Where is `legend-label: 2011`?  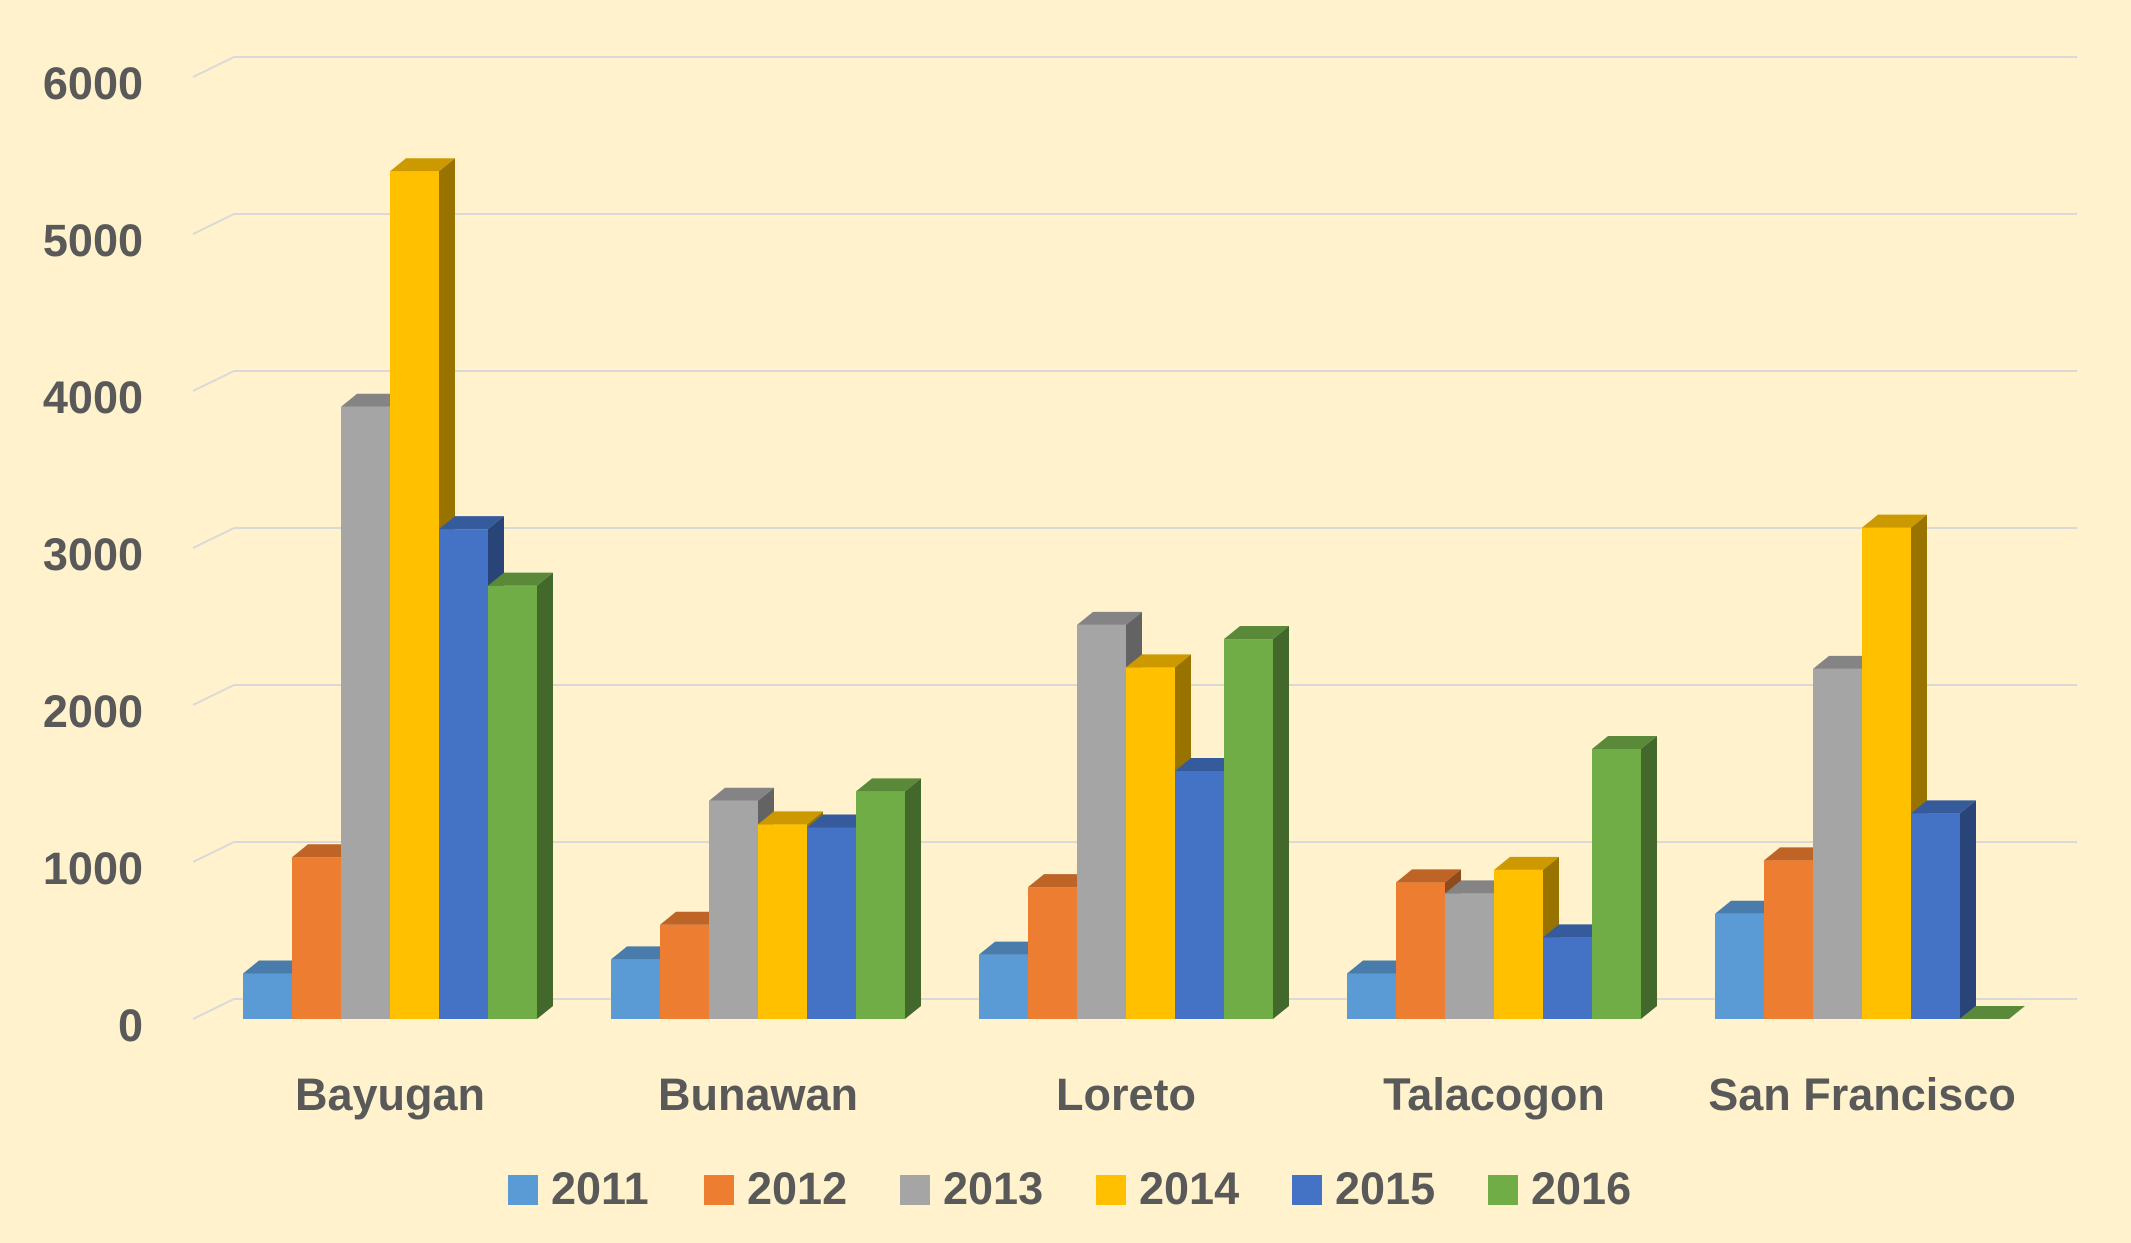
legend-label: 2011 is located at coordinates (600, 1188).